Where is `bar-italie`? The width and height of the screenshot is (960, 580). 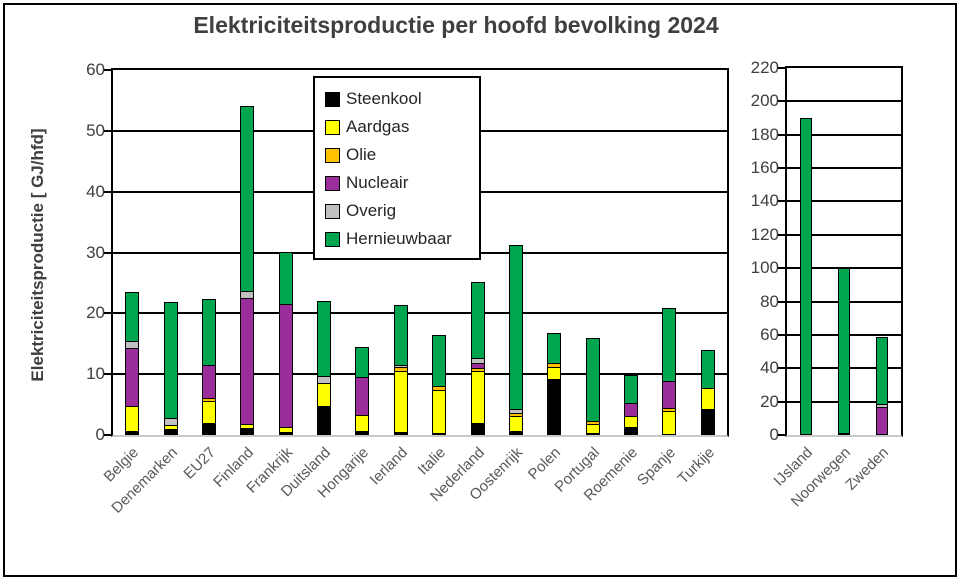 bar-italie is located at coordinates (439, 252).